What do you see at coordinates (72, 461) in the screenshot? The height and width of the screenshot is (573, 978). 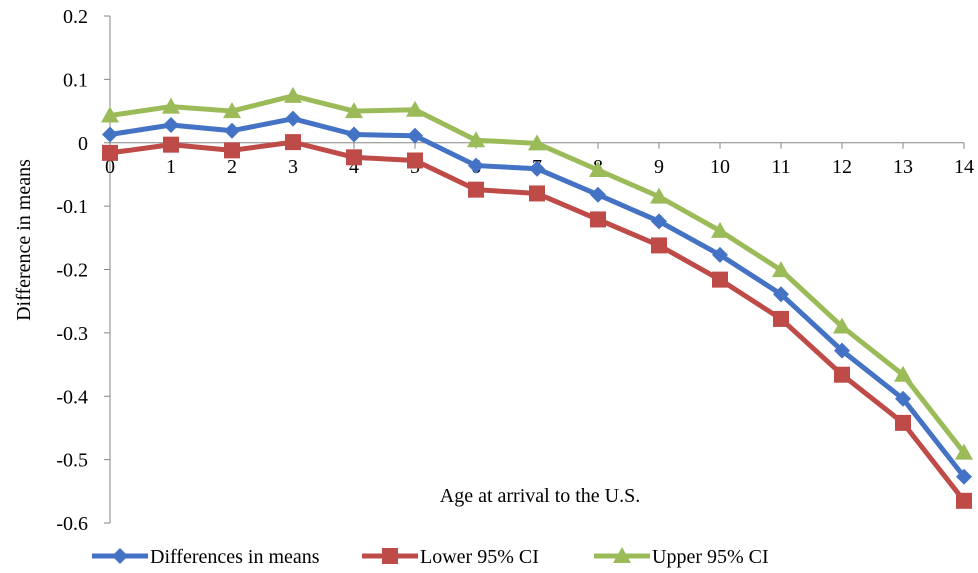 I see `y-tick-label: -0.5` at bounding box center [72, 461].